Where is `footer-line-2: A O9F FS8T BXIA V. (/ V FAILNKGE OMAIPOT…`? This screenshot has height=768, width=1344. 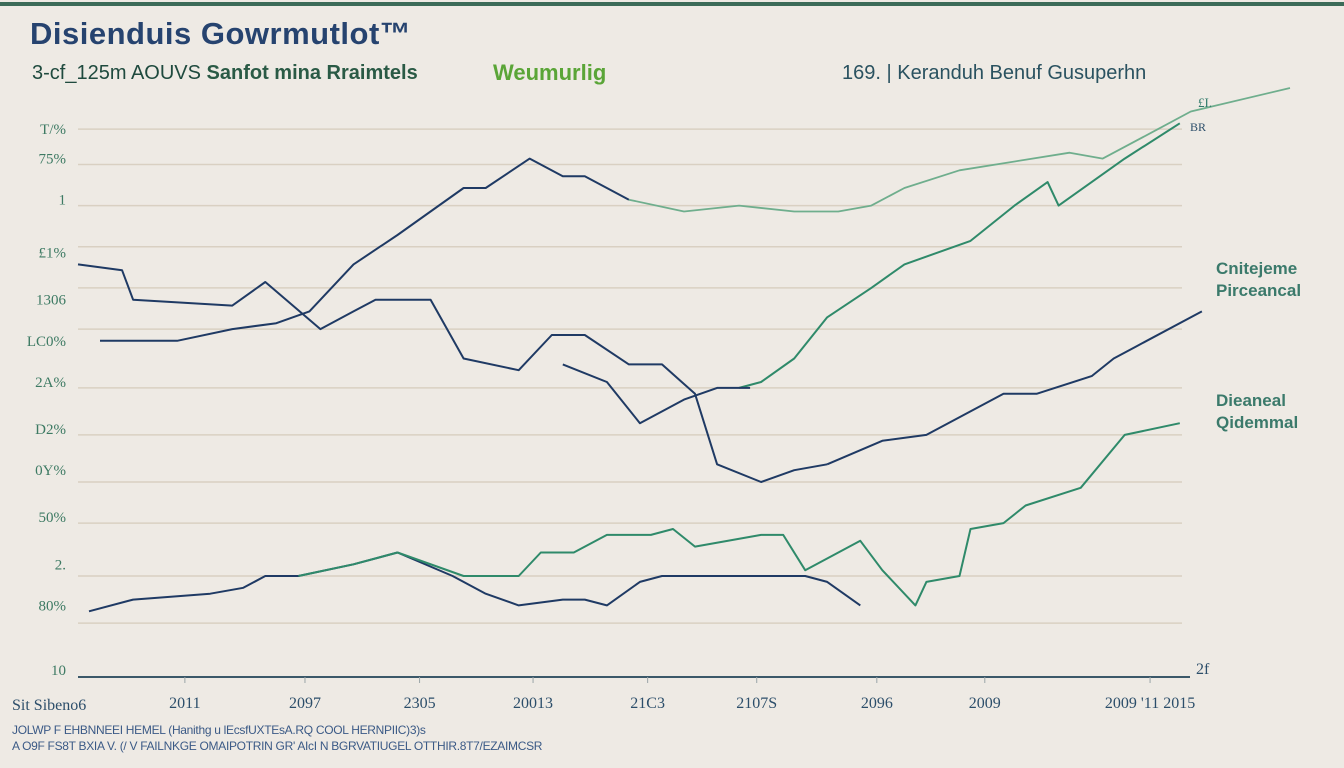 footer-line-2: A O9F FS8T BXIA V. (/ V FAILNKGE OMAIPOT… is located at coordinates (277, 746).